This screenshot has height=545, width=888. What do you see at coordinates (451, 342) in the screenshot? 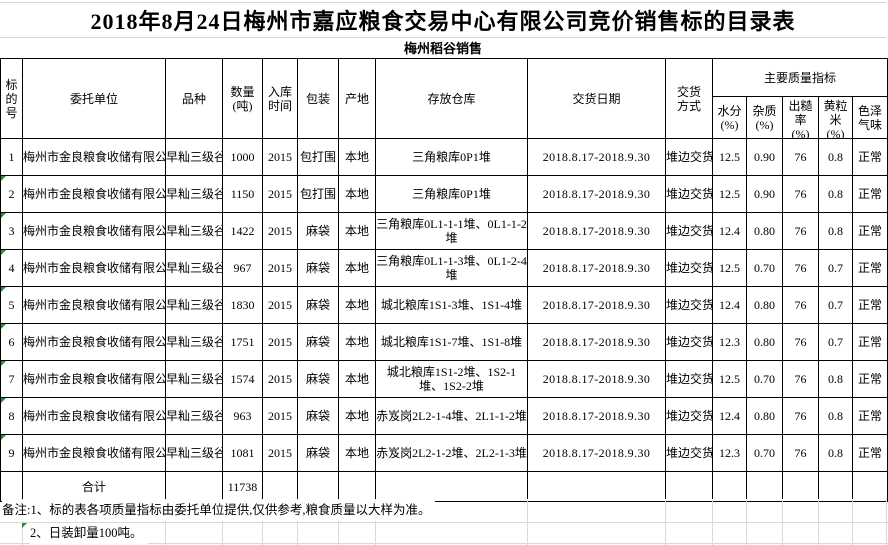
I see `cell-warehouse: 城北粮库1S1-7堆、1S1-8堆` at bounding box center [451, 342].